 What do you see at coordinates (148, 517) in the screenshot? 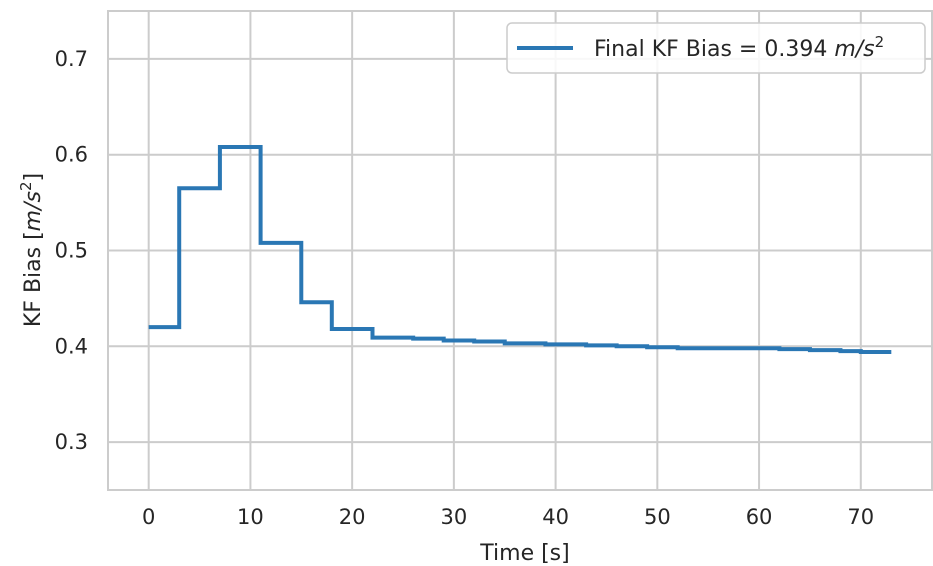
I see `x-tick-label: 0` at bounding box center [148, 517].